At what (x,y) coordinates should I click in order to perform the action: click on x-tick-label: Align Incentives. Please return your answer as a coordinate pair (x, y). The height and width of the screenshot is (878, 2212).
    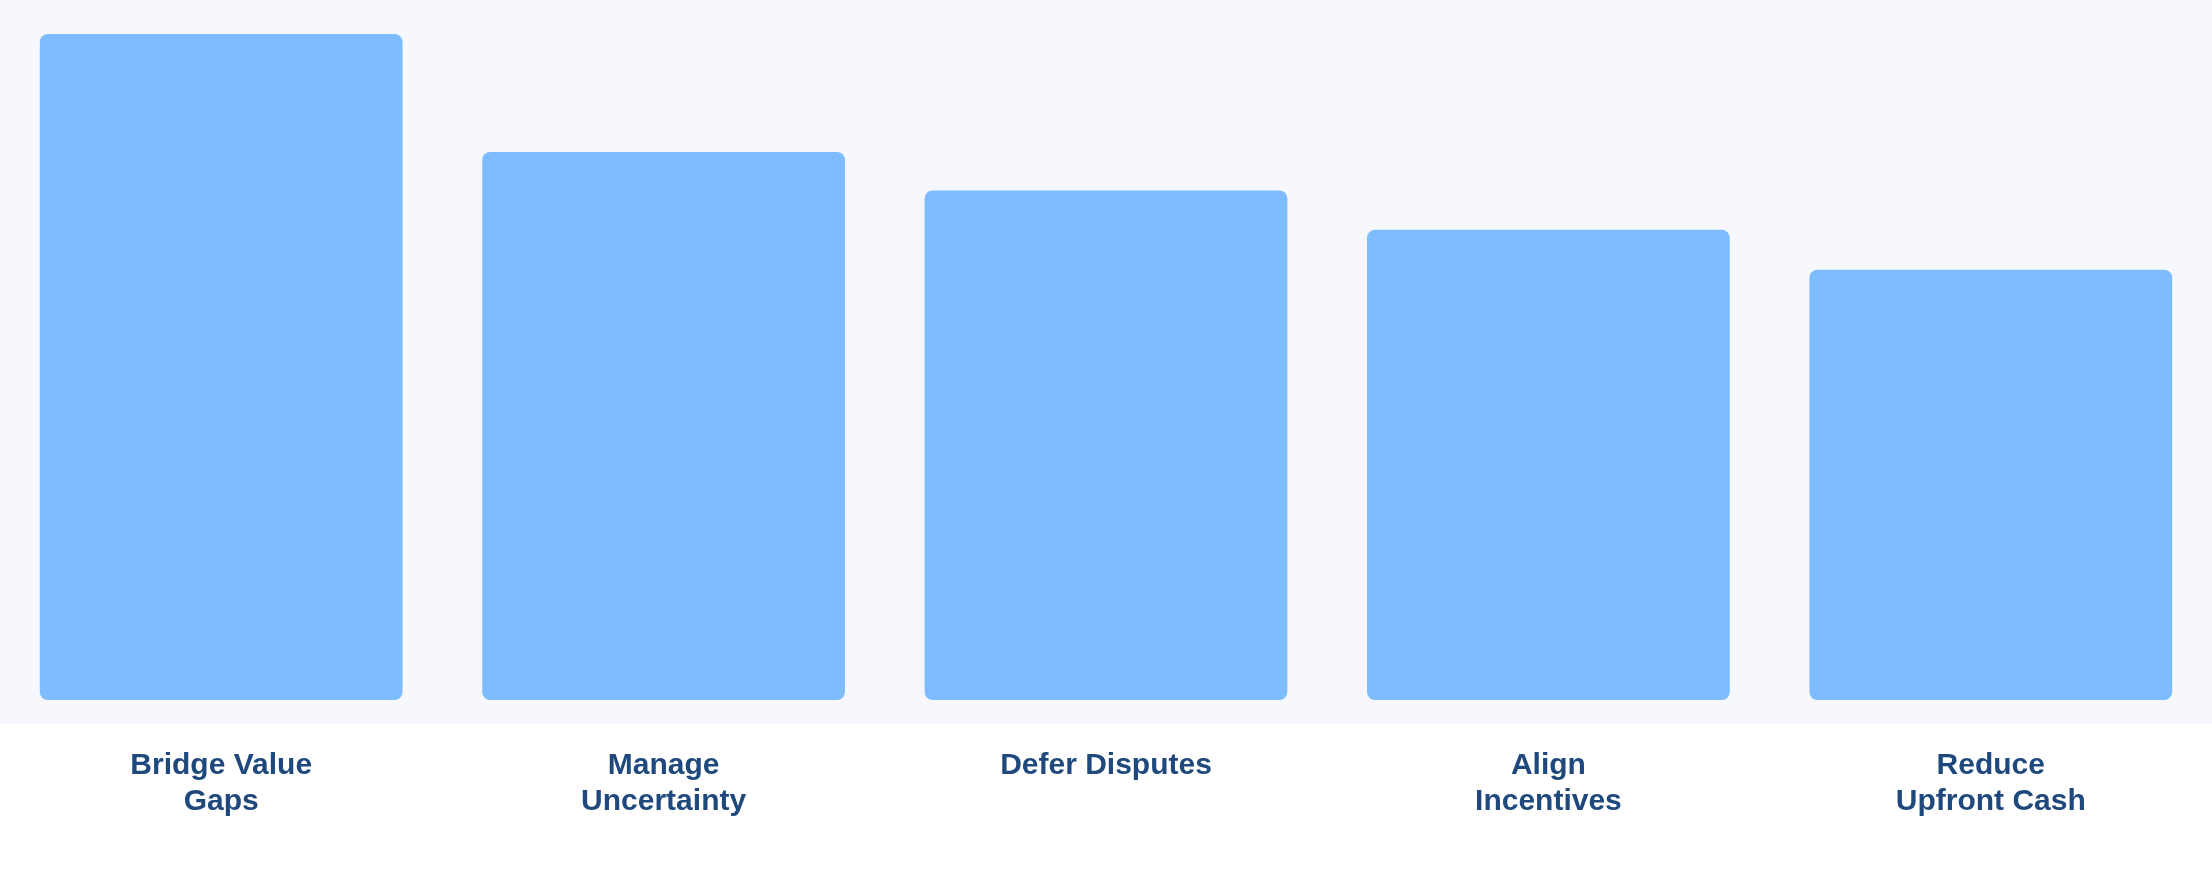
    Looking at the image, I should click on (1548, 782).